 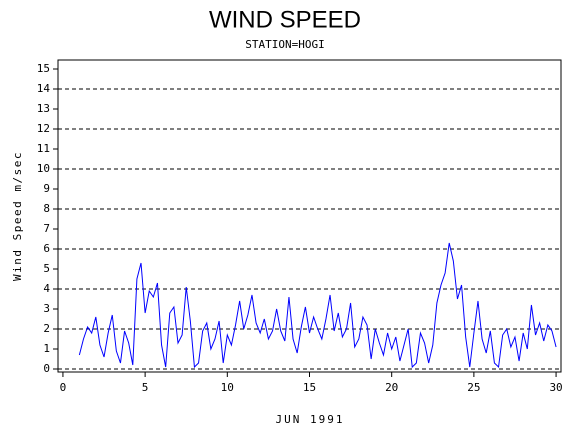 I want to click on x-tick-label: 10, so click(x=227, y=387).